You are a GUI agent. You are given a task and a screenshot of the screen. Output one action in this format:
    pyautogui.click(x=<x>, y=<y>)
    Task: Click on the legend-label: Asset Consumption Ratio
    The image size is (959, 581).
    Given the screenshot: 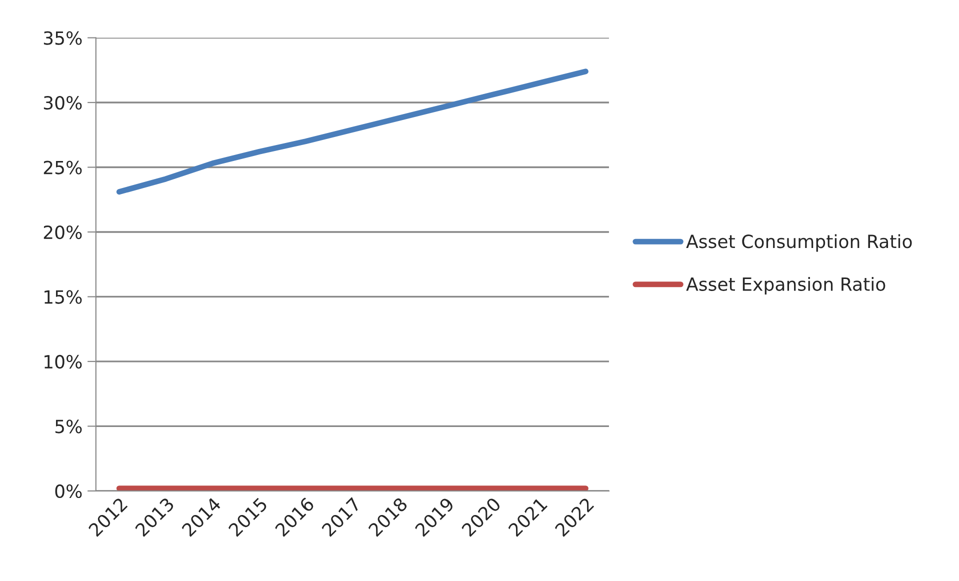 What is the action you would take?
    pyautogui.click(x=799, y=243)
    